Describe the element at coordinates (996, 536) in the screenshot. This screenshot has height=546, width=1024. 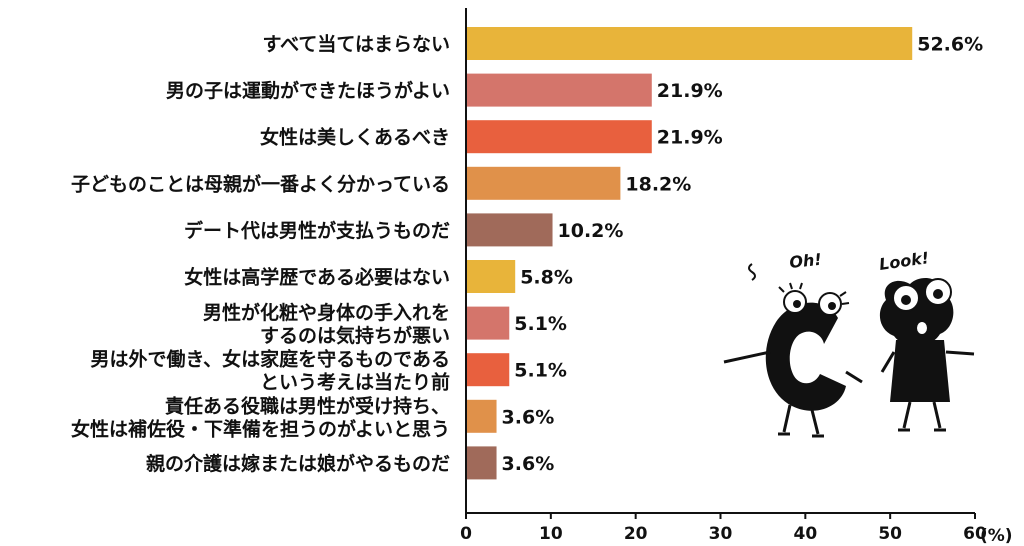
I see `x-axis-unit: (%)` at that location.